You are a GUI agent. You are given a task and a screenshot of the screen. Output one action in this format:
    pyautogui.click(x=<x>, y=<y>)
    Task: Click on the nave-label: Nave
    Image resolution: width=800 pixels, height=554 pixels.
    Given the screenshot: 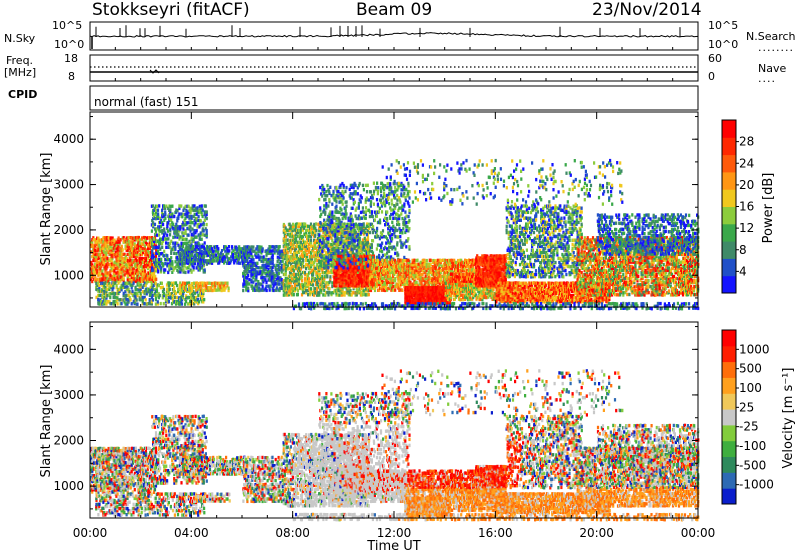 What is the action you would take?
    pyautogui.click(x=772, y=68)
    